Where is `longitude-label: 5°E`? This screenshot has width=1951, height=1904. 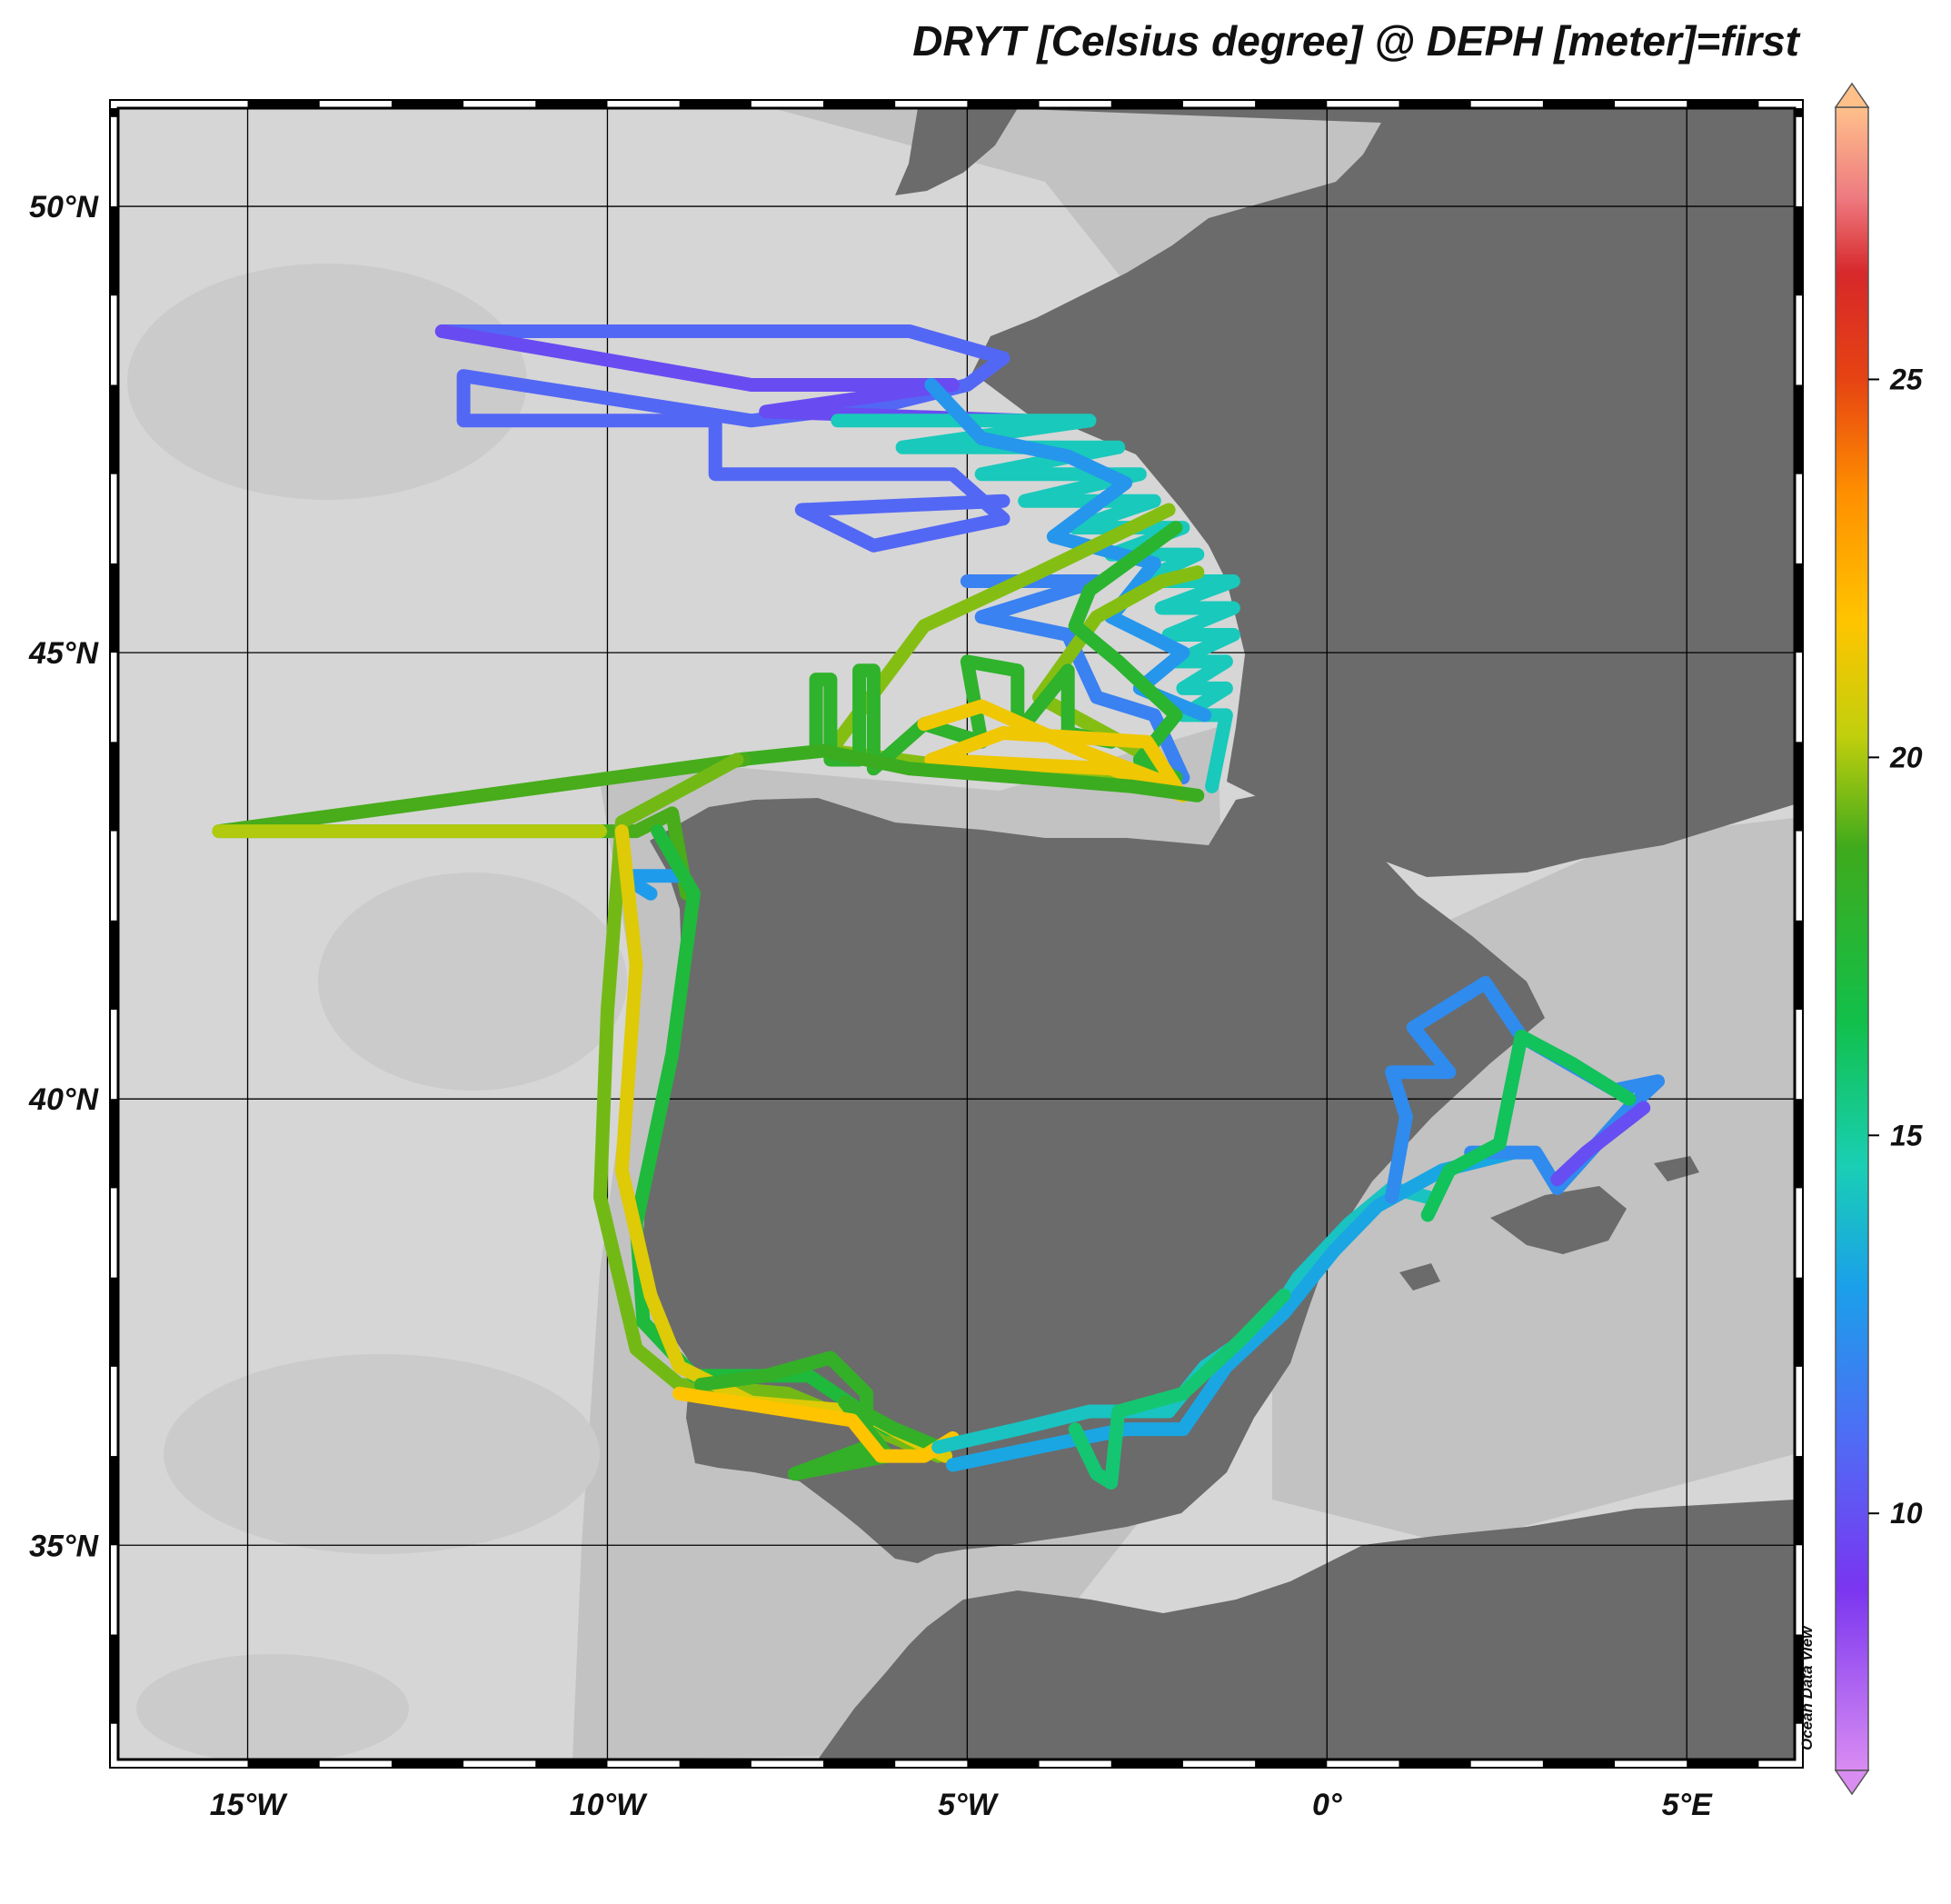
longitude-label: 5°E is located at coordinates (1688, 1805).